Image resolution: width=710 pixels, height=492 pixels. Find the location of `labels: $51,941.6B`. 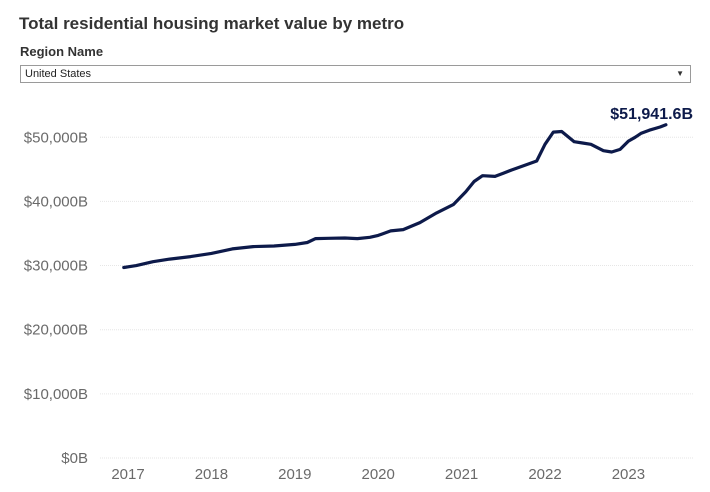

labels: $51,941.6B is located at coordinates (651, 114).